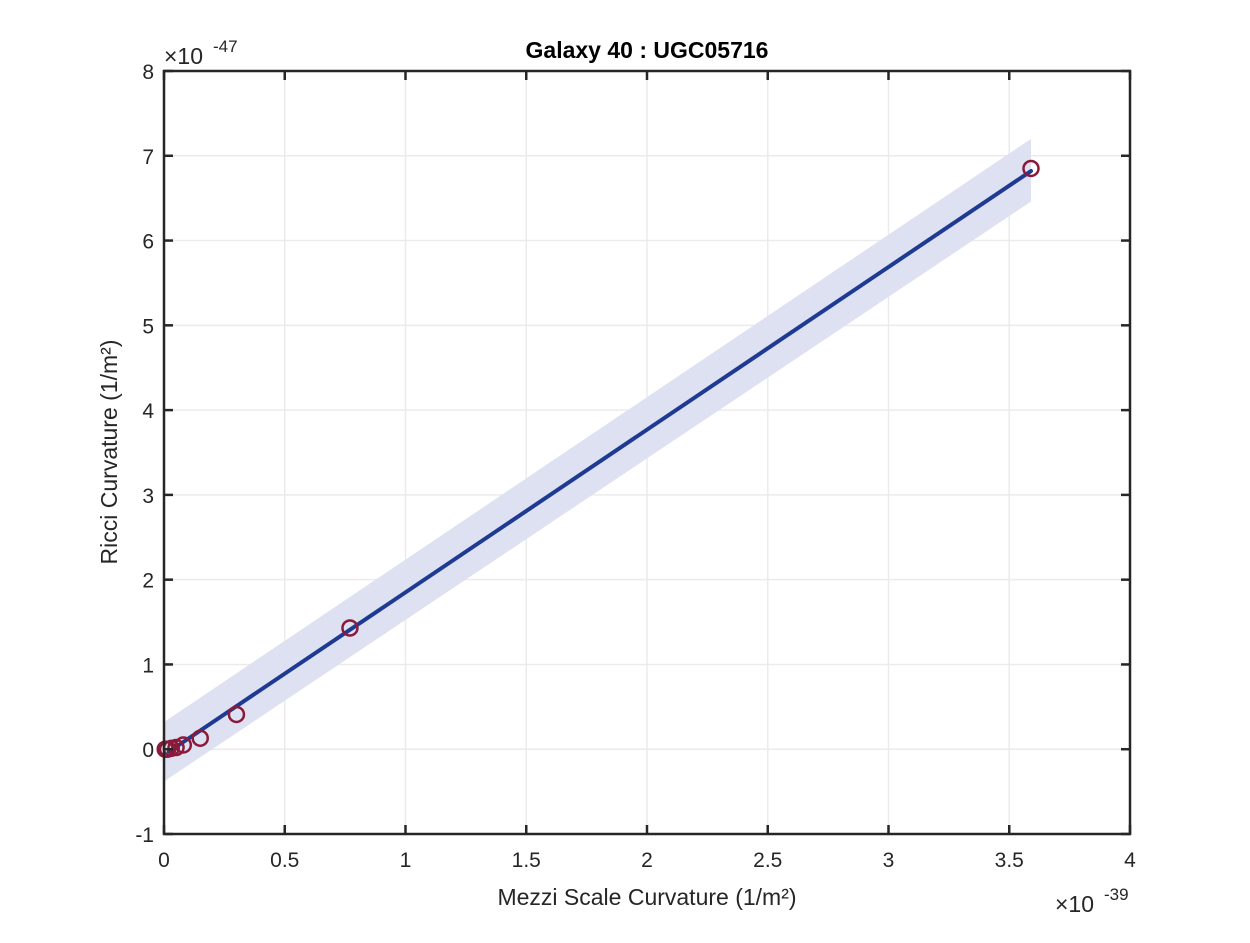 The width and height of the screenshot is (1250, 943). Describe the element at coordinates (109, 452) in the screenshot. I see `y-axis-label: Ricci Curvature (1/m²)` at that location.